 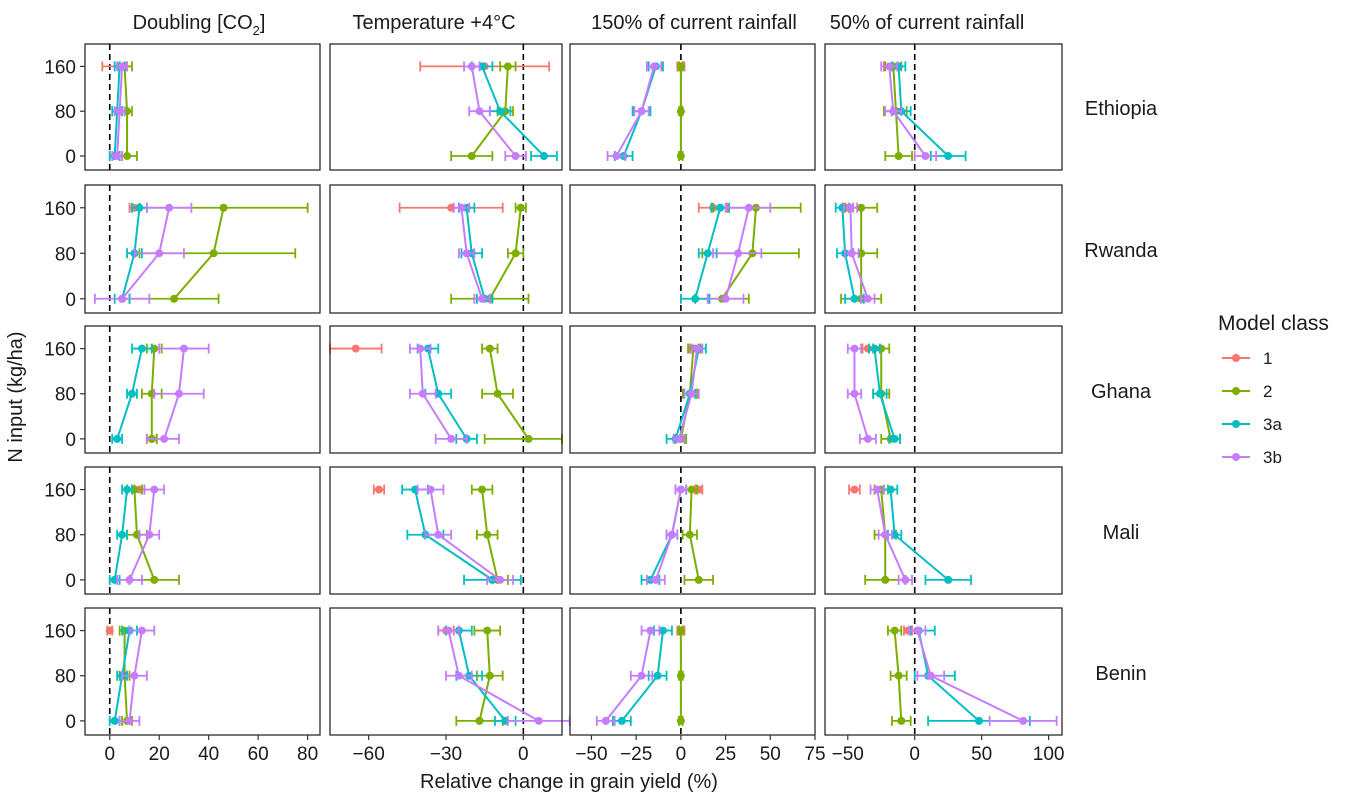 I want to click on legend-key-point, so click(x=1236, y=358).